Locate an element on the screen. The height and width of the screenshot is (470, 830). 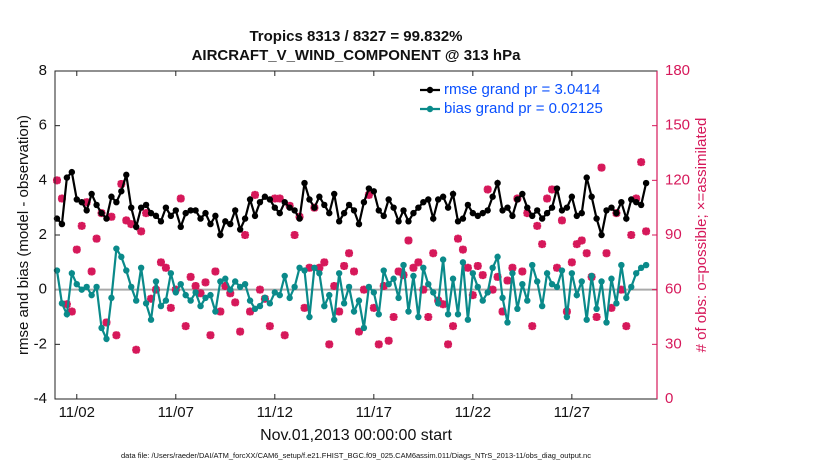
y-tick-label: 0 is located at coordinates (43, 289).